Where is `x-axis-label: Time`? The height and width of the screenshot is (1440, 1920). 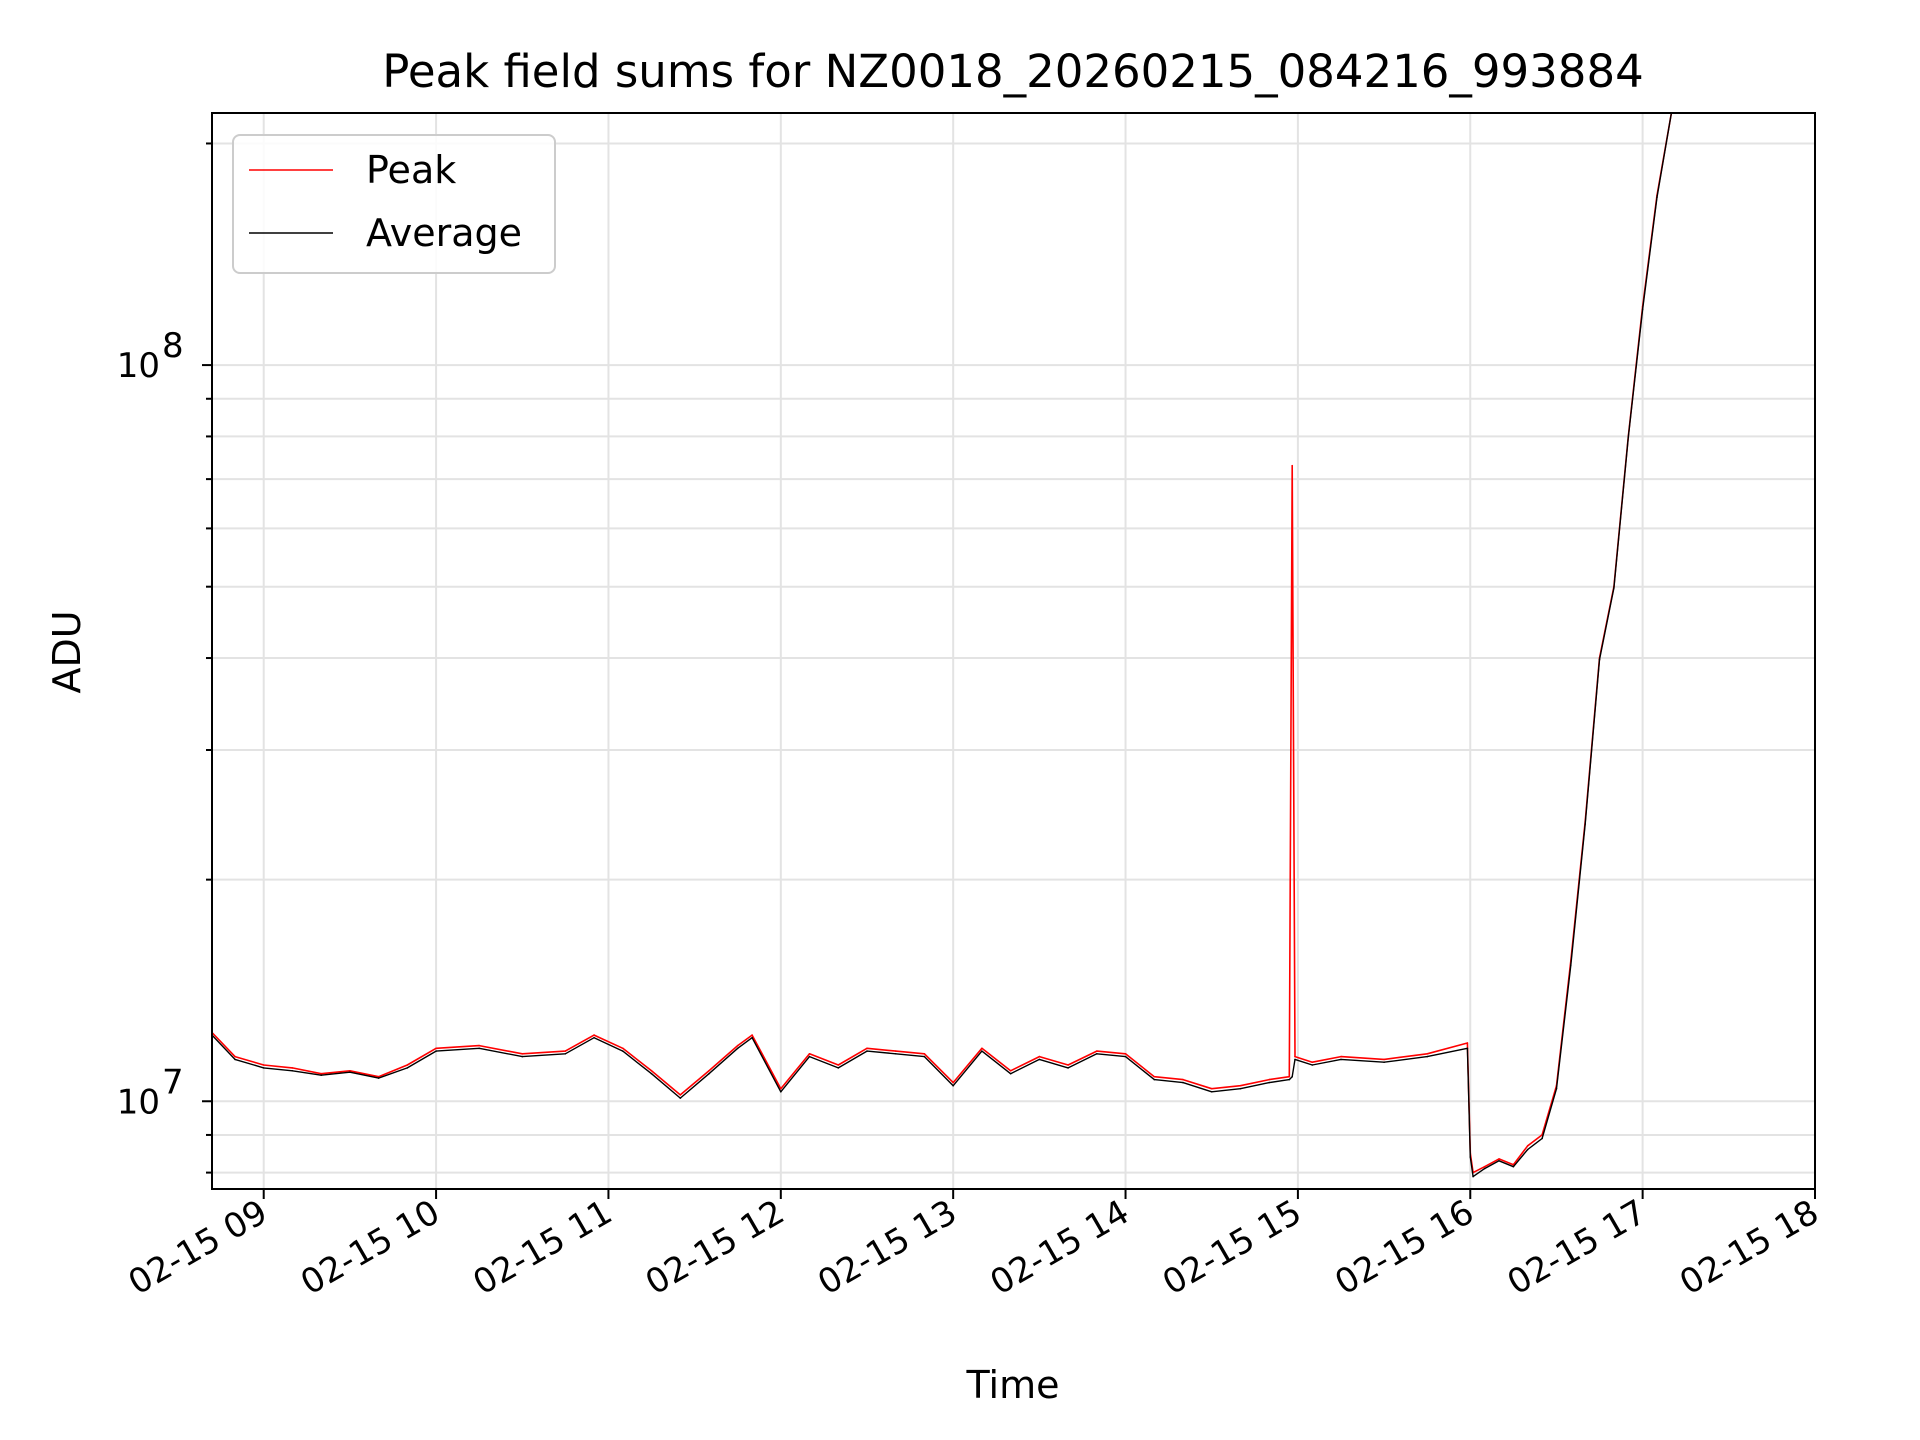 x-axis-label: Time is located at coordinates (1013, 1385).